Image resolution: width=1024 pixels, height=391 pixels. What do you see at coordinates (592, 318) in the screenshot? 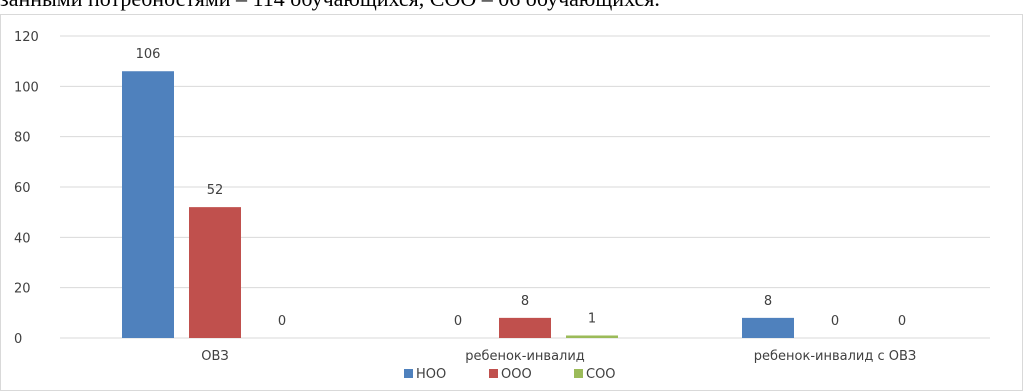
I see `data-label: 1` at bounding box center [592, 318].